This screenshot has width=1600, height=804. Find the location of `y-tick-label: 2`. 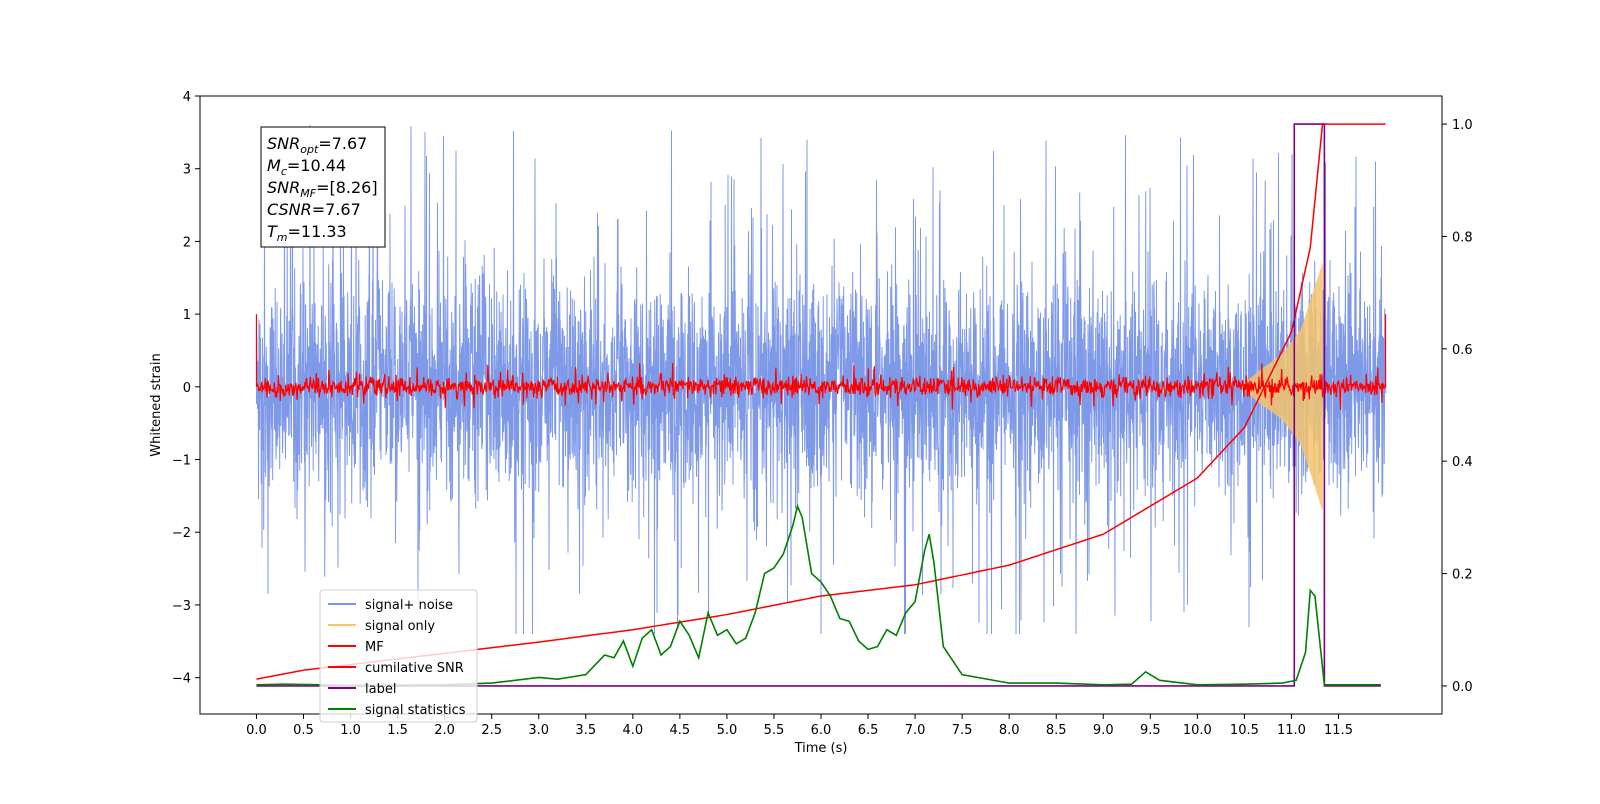

y-tick-label: 2 is located at coordinates (187, 242).